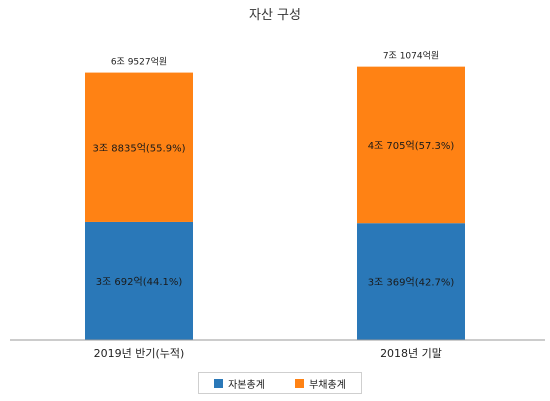 This screenshot has width=550, height=401. I want to click on bar-total-label: 7조 1074억원, so click(411, 56).